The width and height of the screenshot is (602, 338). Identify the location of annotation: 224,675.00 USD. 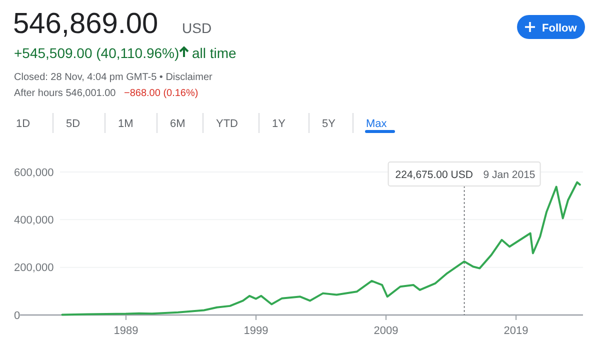
(434, 175).